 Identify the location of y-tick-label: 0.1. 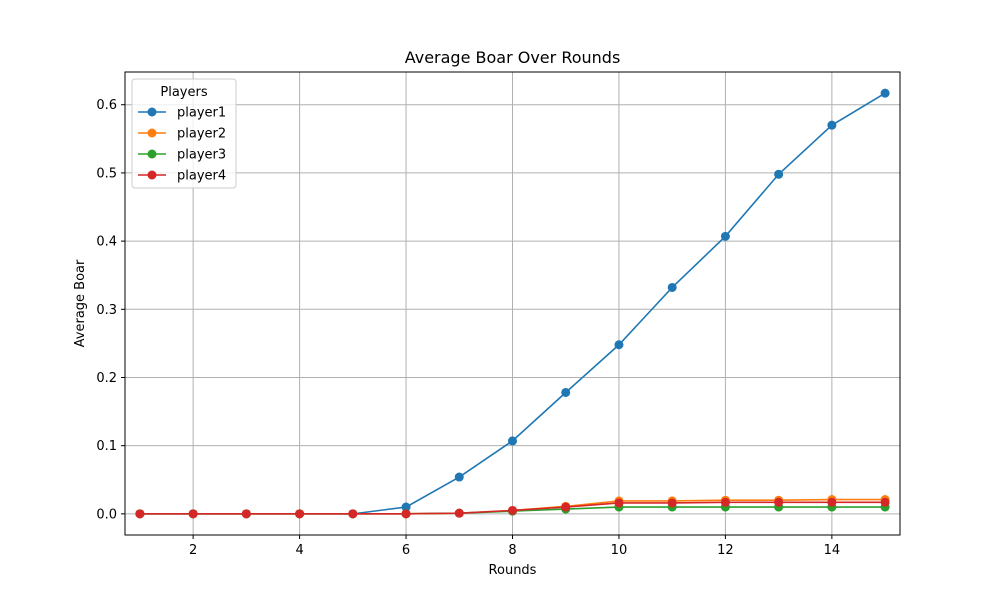
(106, 446).